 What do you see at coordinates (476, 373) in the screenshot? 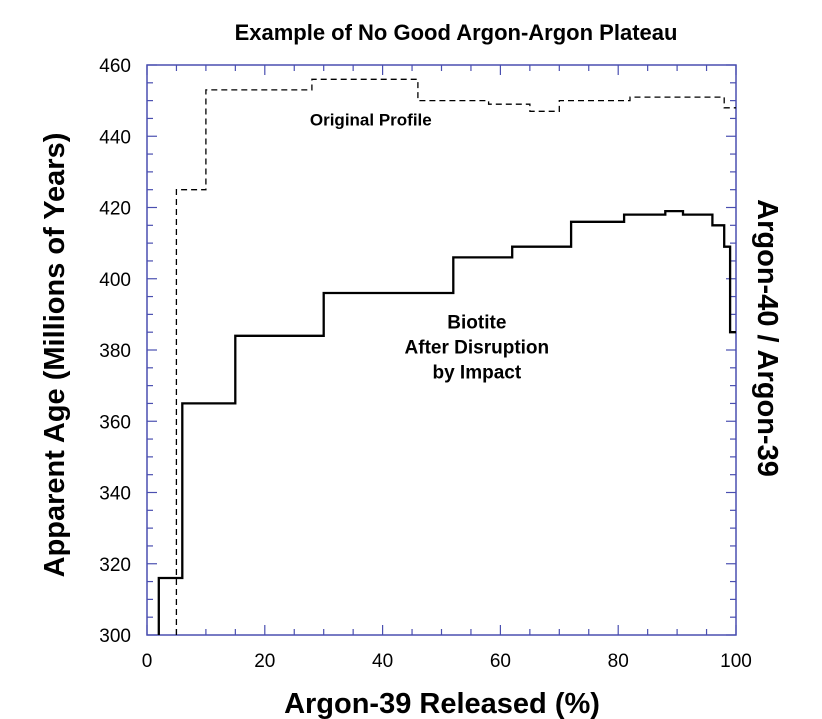
I see `biotite-annotation-line: by Impact` at bounding box center [476, 373].